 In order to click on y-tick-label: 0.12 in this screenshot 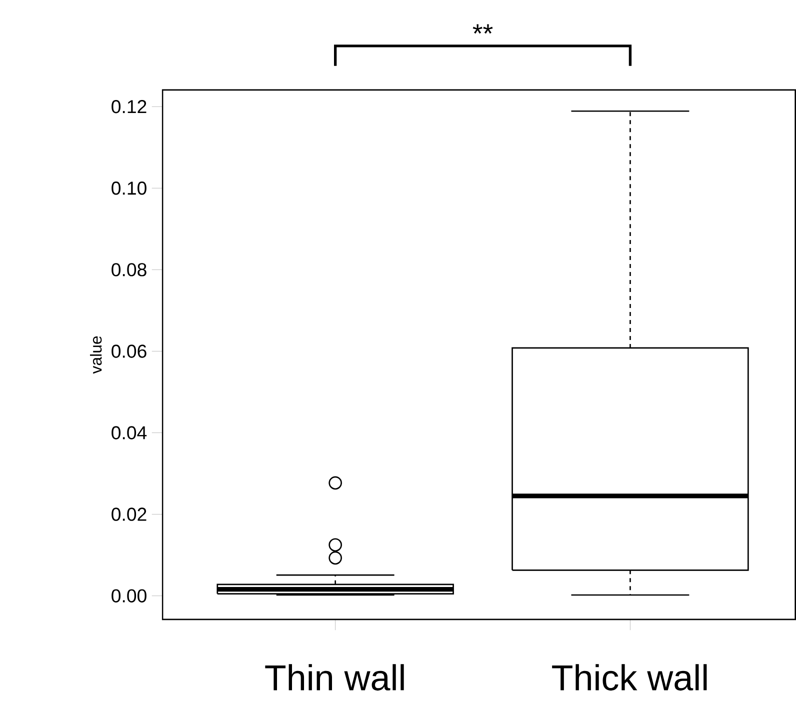, I will do `click(129, 107)`.